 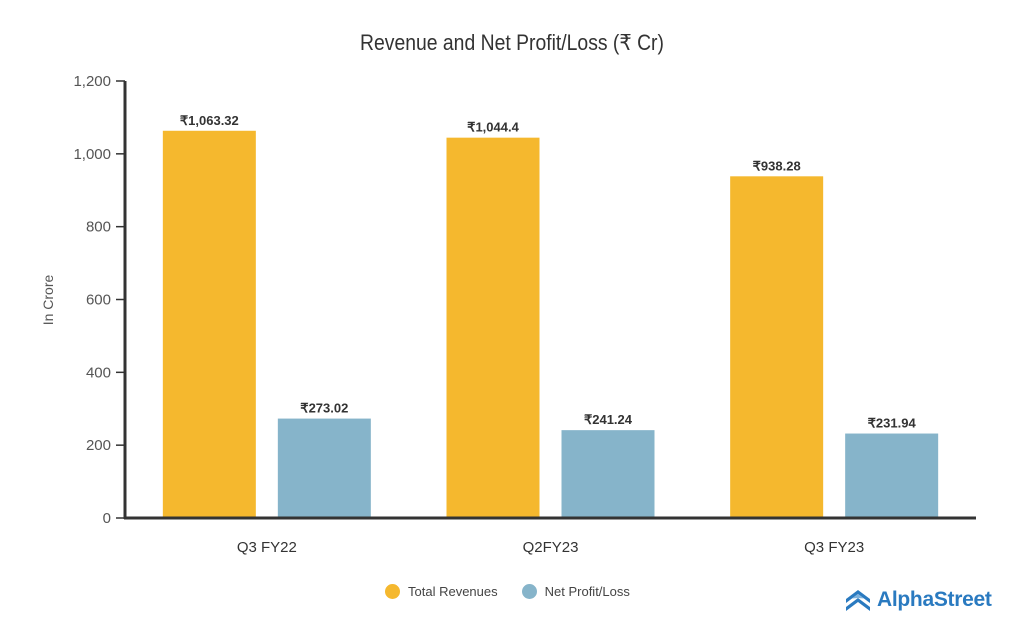 What do you see at coordinates (512, 42) in the screenshot?
I see `chart-title: Revenue and Net Profit/Loss (₹ Cr)` at bounding box center [512, 42].